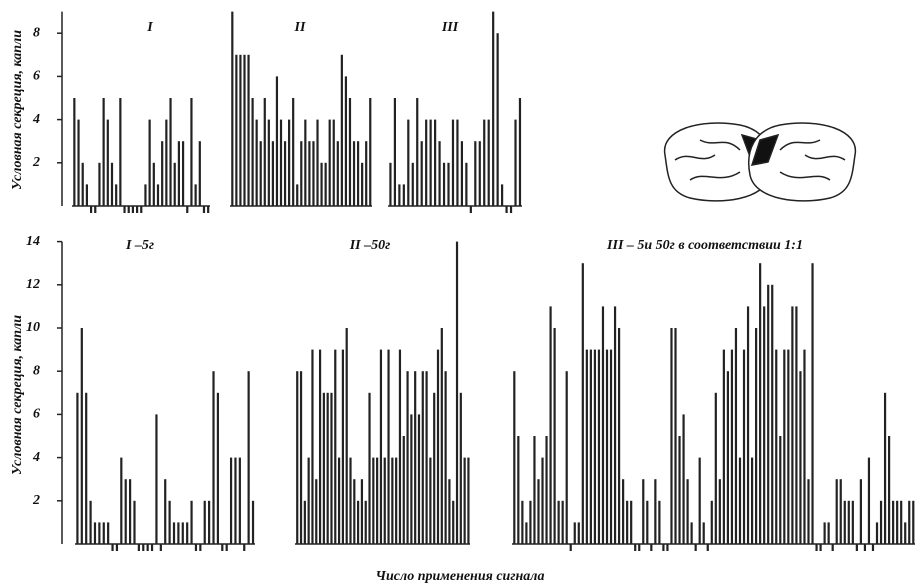 Image resolution: width=921 pixels, height=586 pixels. What do you see at coordinates (149, 27) in the screenshot?
I see `panel-title: I` at bounding box center [149, 27].